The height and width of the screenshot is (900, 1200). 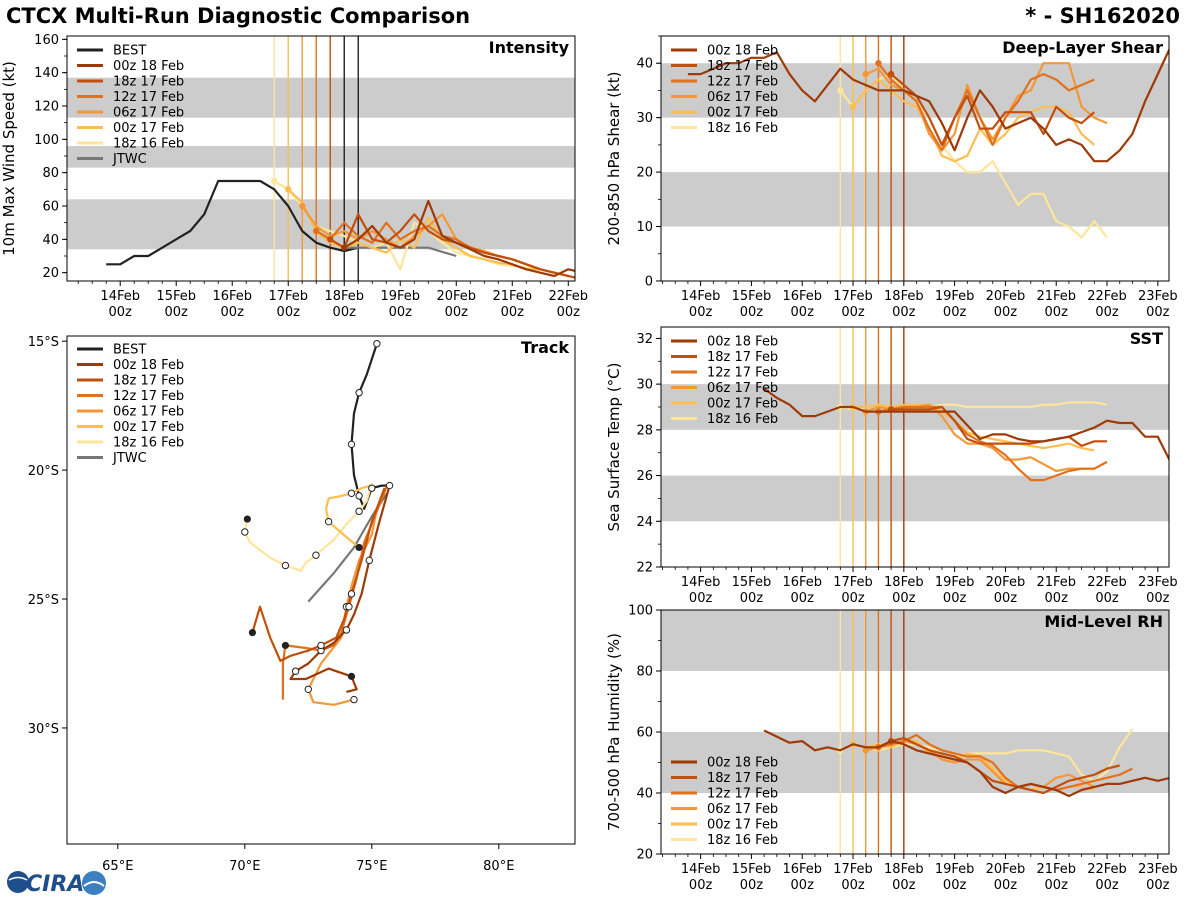 What do you see at coordinates (46, 140) in the screenshot?
I see `y-tick-label: 100` at bounding box center [46, 140].